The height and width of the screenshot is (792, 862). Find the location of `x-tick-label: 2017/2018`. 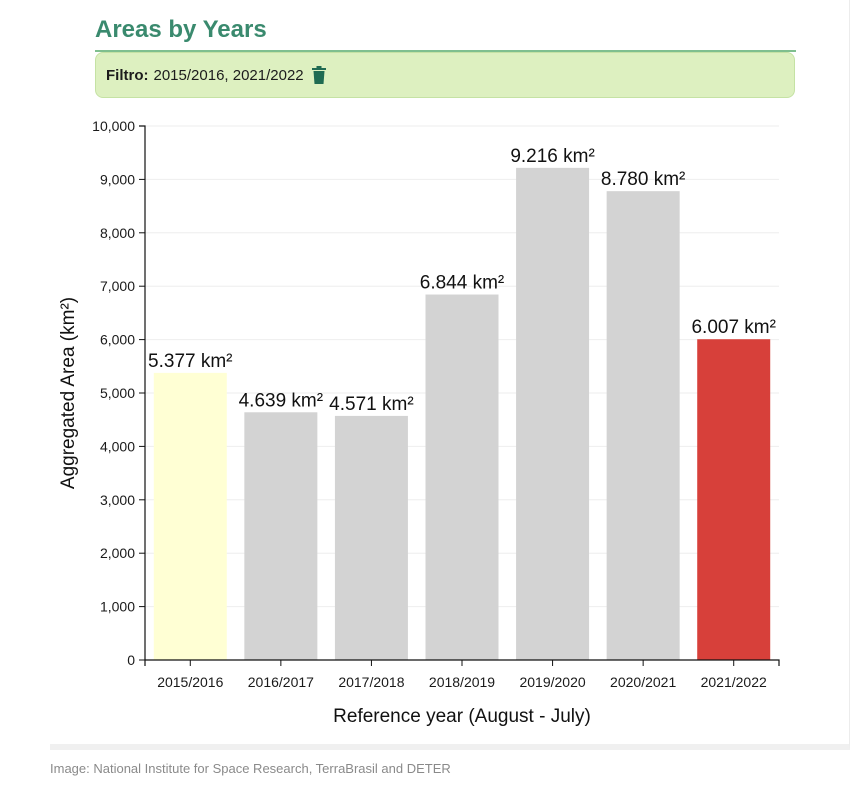

x-tick-label: 2017/2018 is located at coordinates (371, 682).